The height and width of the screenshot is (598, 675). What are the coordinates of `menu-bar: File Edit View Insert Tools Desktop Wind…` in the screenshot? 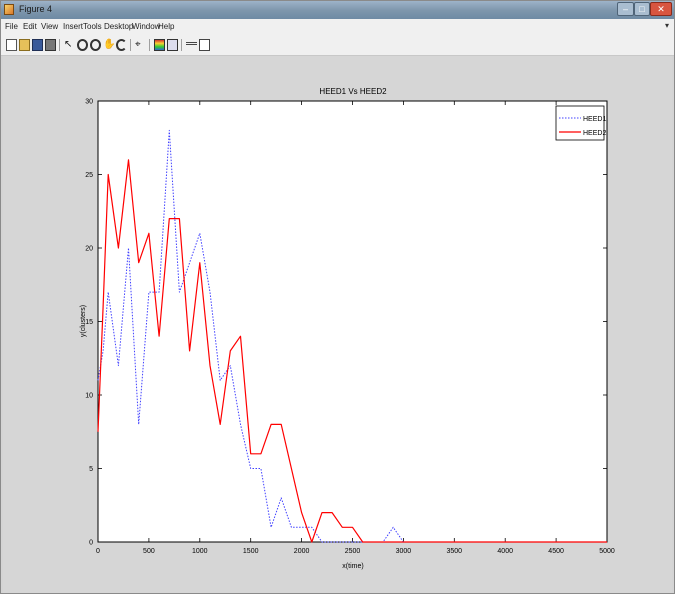 It's located at (337, 27).